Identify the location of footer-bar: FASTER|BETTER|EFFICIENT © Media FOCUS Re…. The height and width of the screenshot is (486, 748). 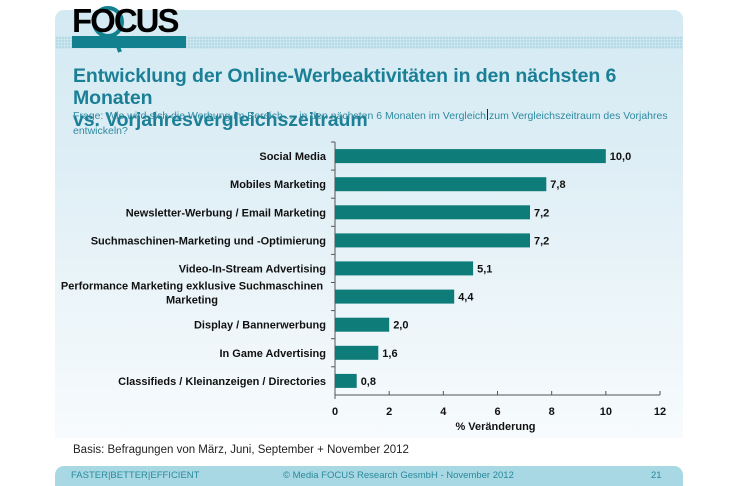
(369, 476).